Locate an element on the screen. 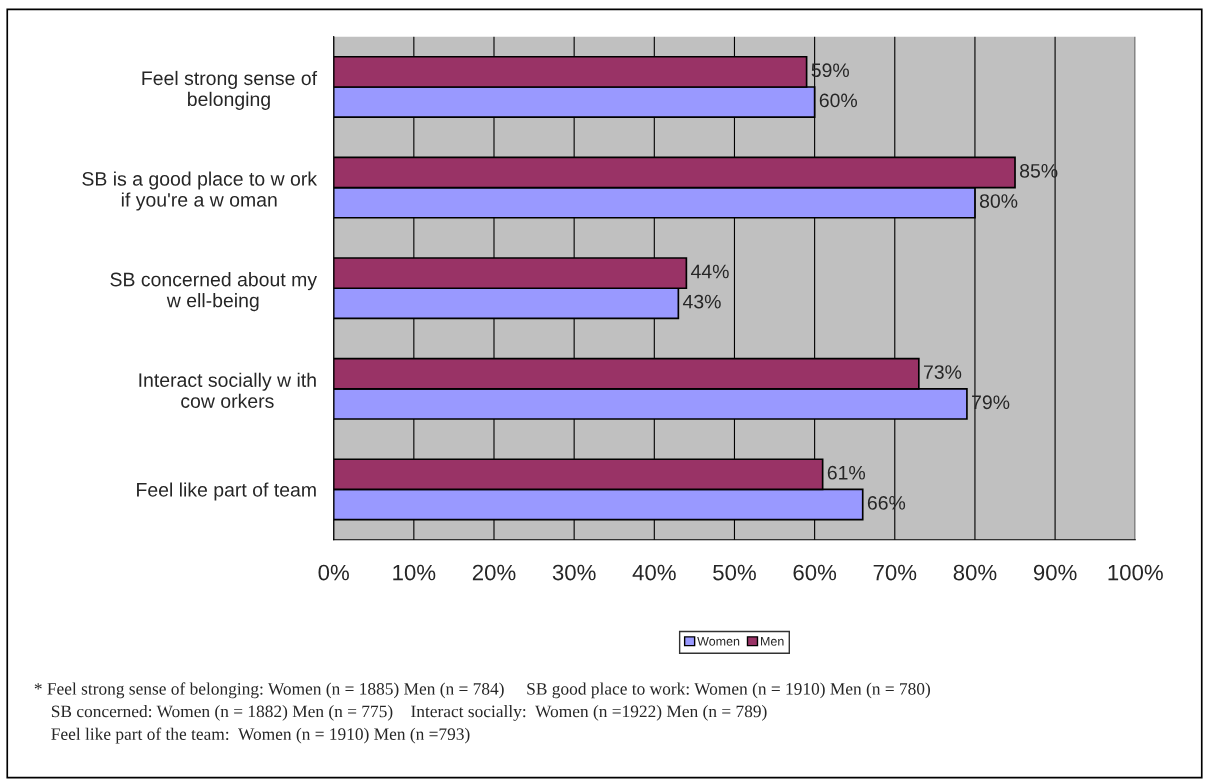 This screenshot has width=1209, height=780. x-tick-label: 30% is located at coordinates (574, 572).